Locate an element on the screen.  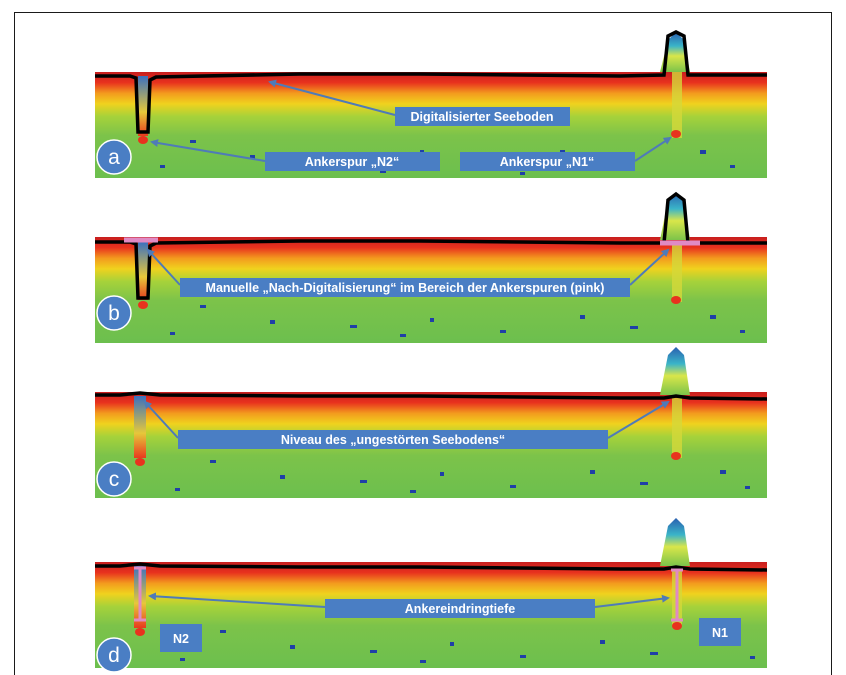
manual-arrow-left is located at coordinates (163, 267).